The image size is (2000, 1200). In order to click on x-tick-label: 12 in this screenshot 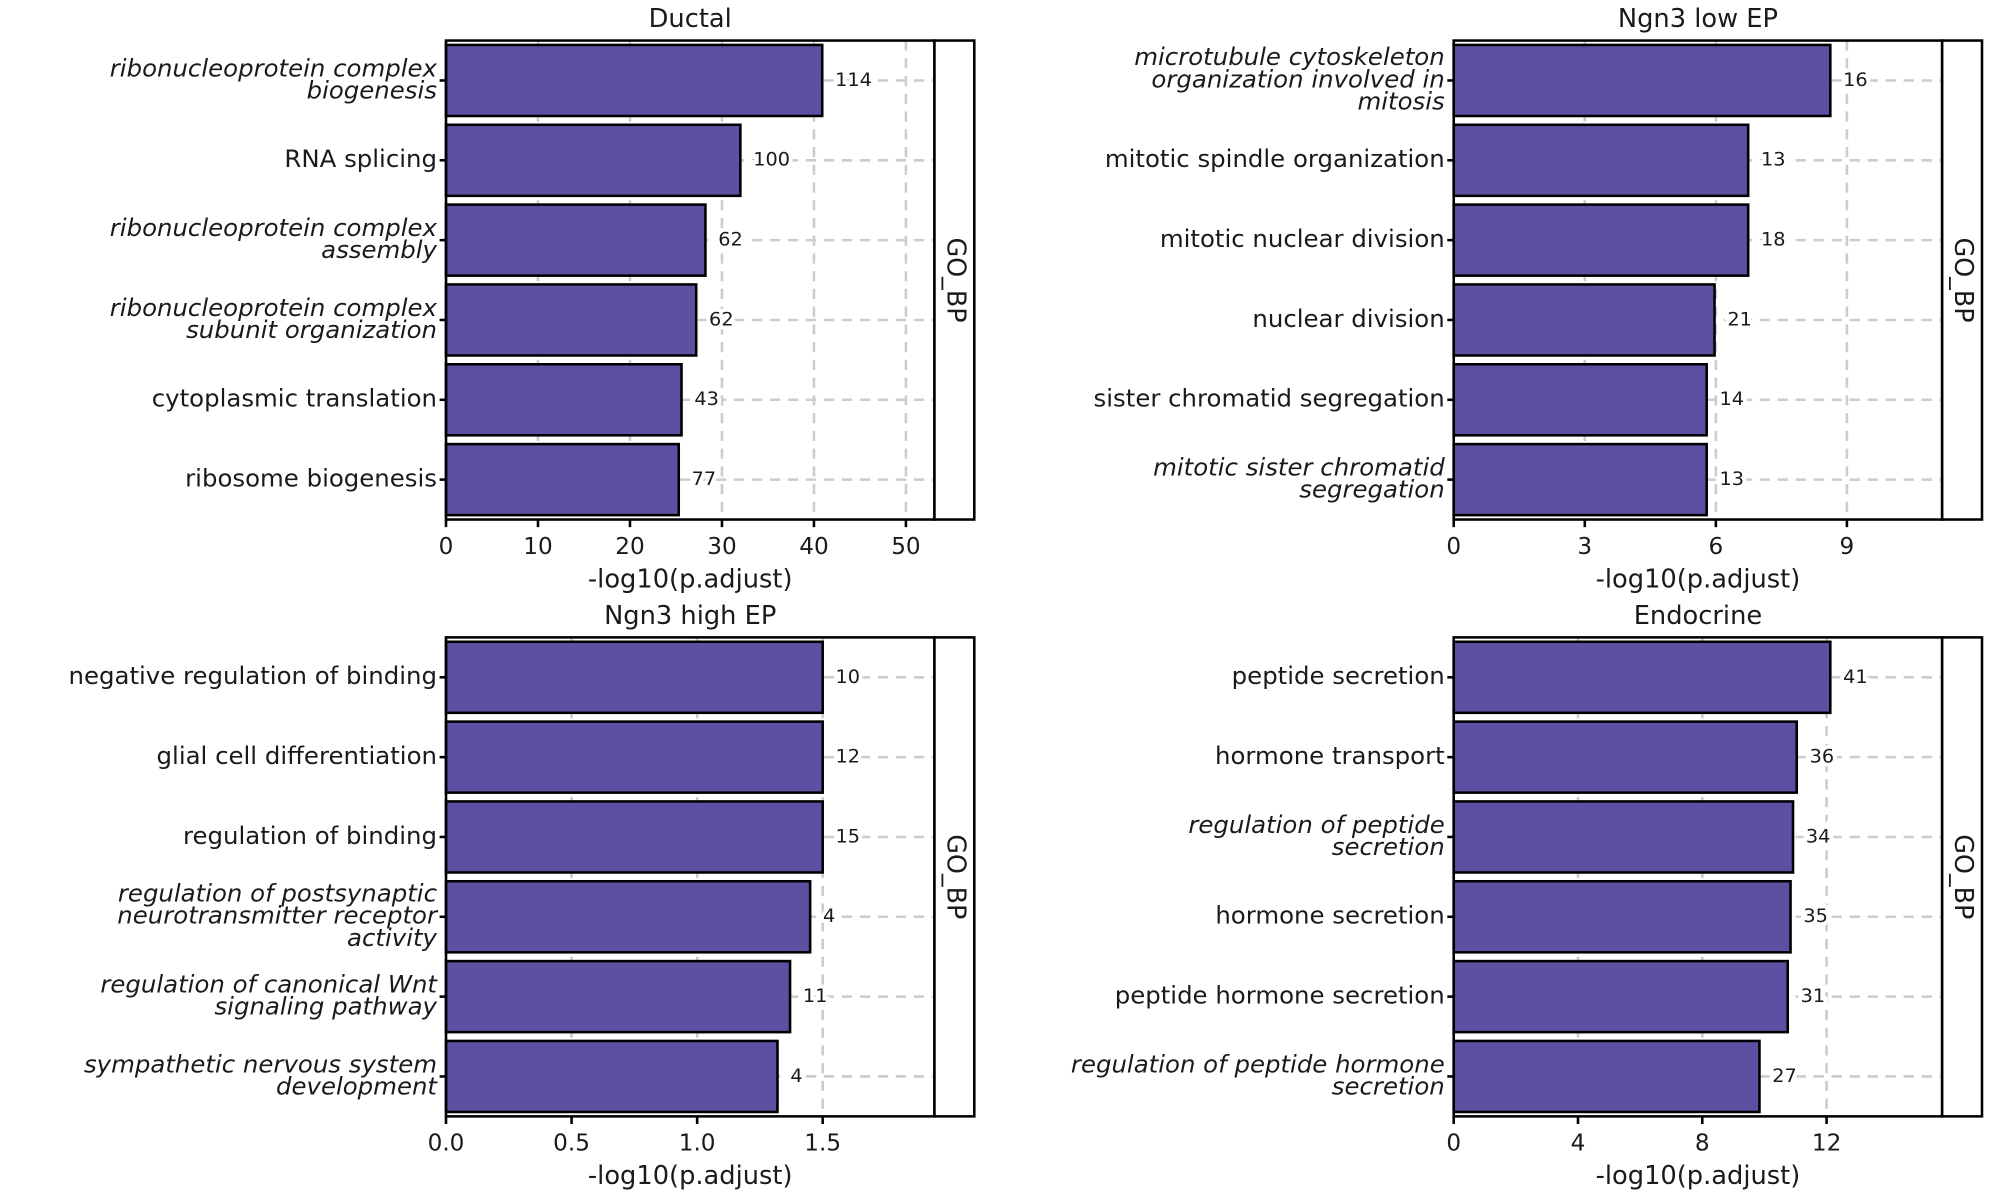, I will do `click(1826, 1144)`.